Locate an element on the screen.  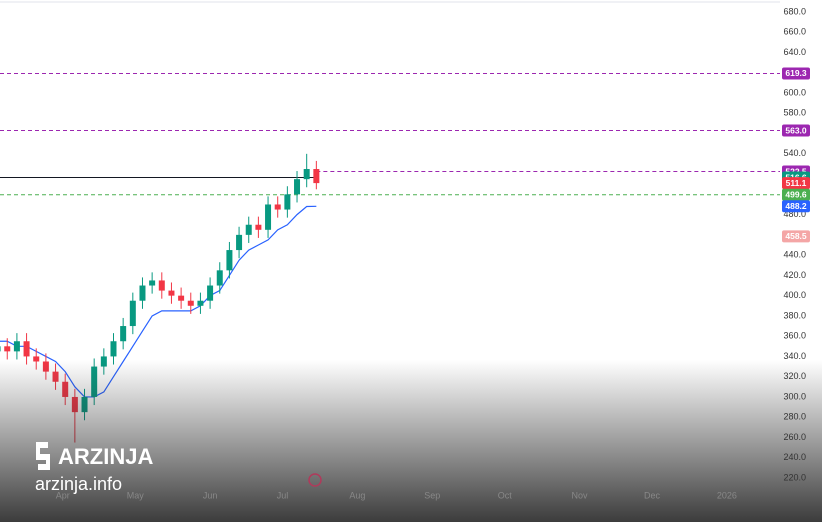
y-tick-label: 340.0 is located at coordinates (794, 356).